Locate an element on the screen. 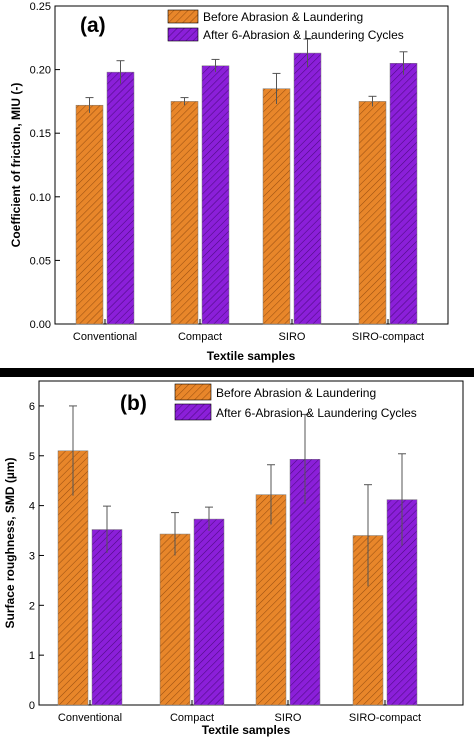 The width and height of the screenshot is (474, 740). y-tick-label: 0.15 is located at coordinates (40, 134).